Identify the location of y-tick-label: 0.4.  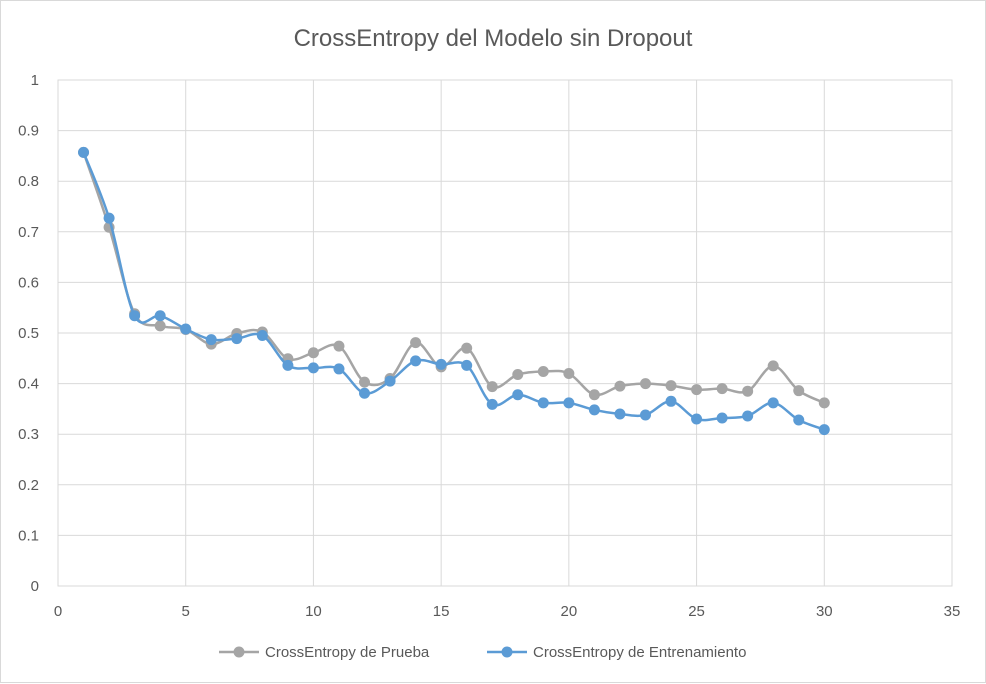
(28, 384).